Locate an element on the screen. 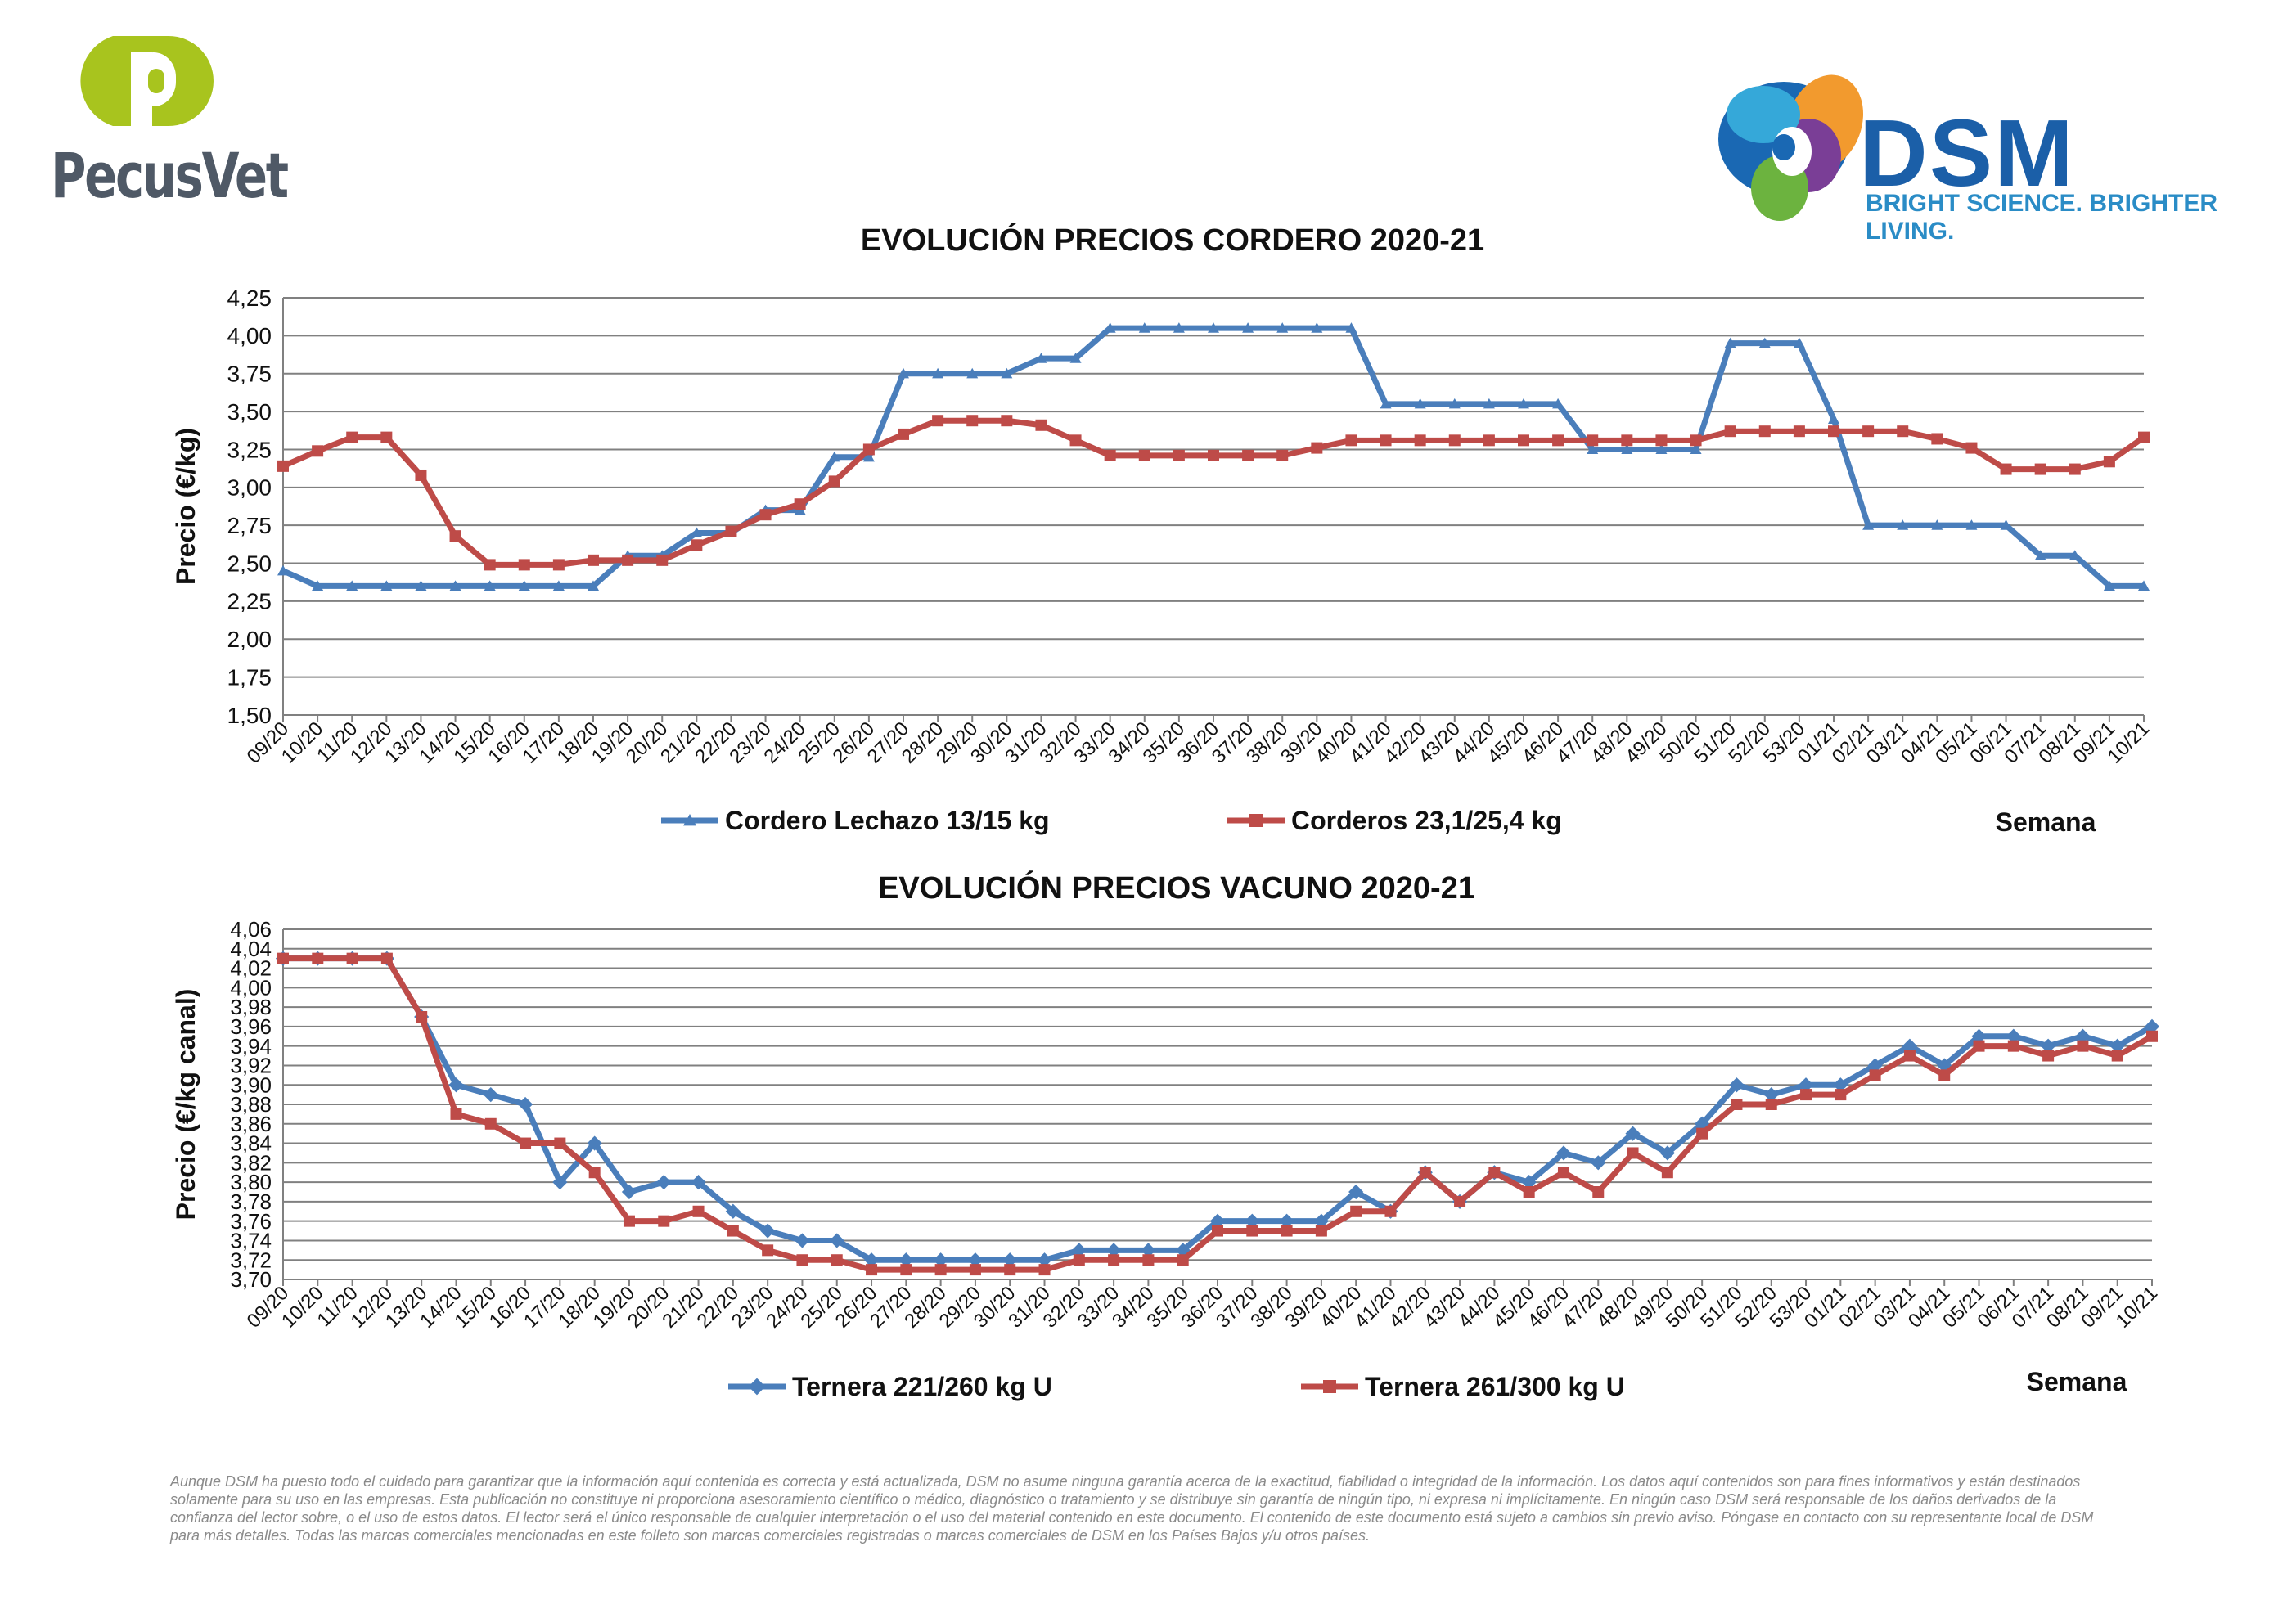 The image size is (2296, 1623). y-tick-label: 3,94 is located at coordinates (251, 1046).